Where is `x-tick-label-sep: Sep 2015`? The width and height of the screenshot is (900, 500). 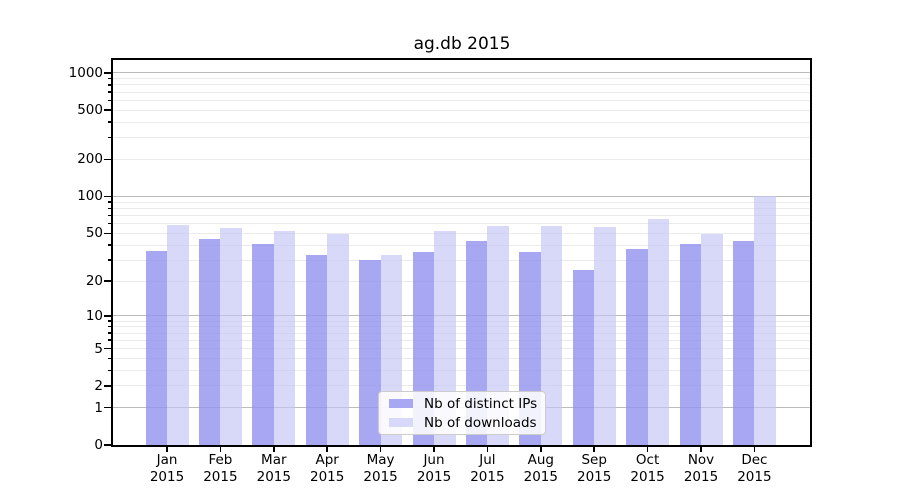
x-tick-label-sep: Sep 2015 is located at coordinates (594, 468).